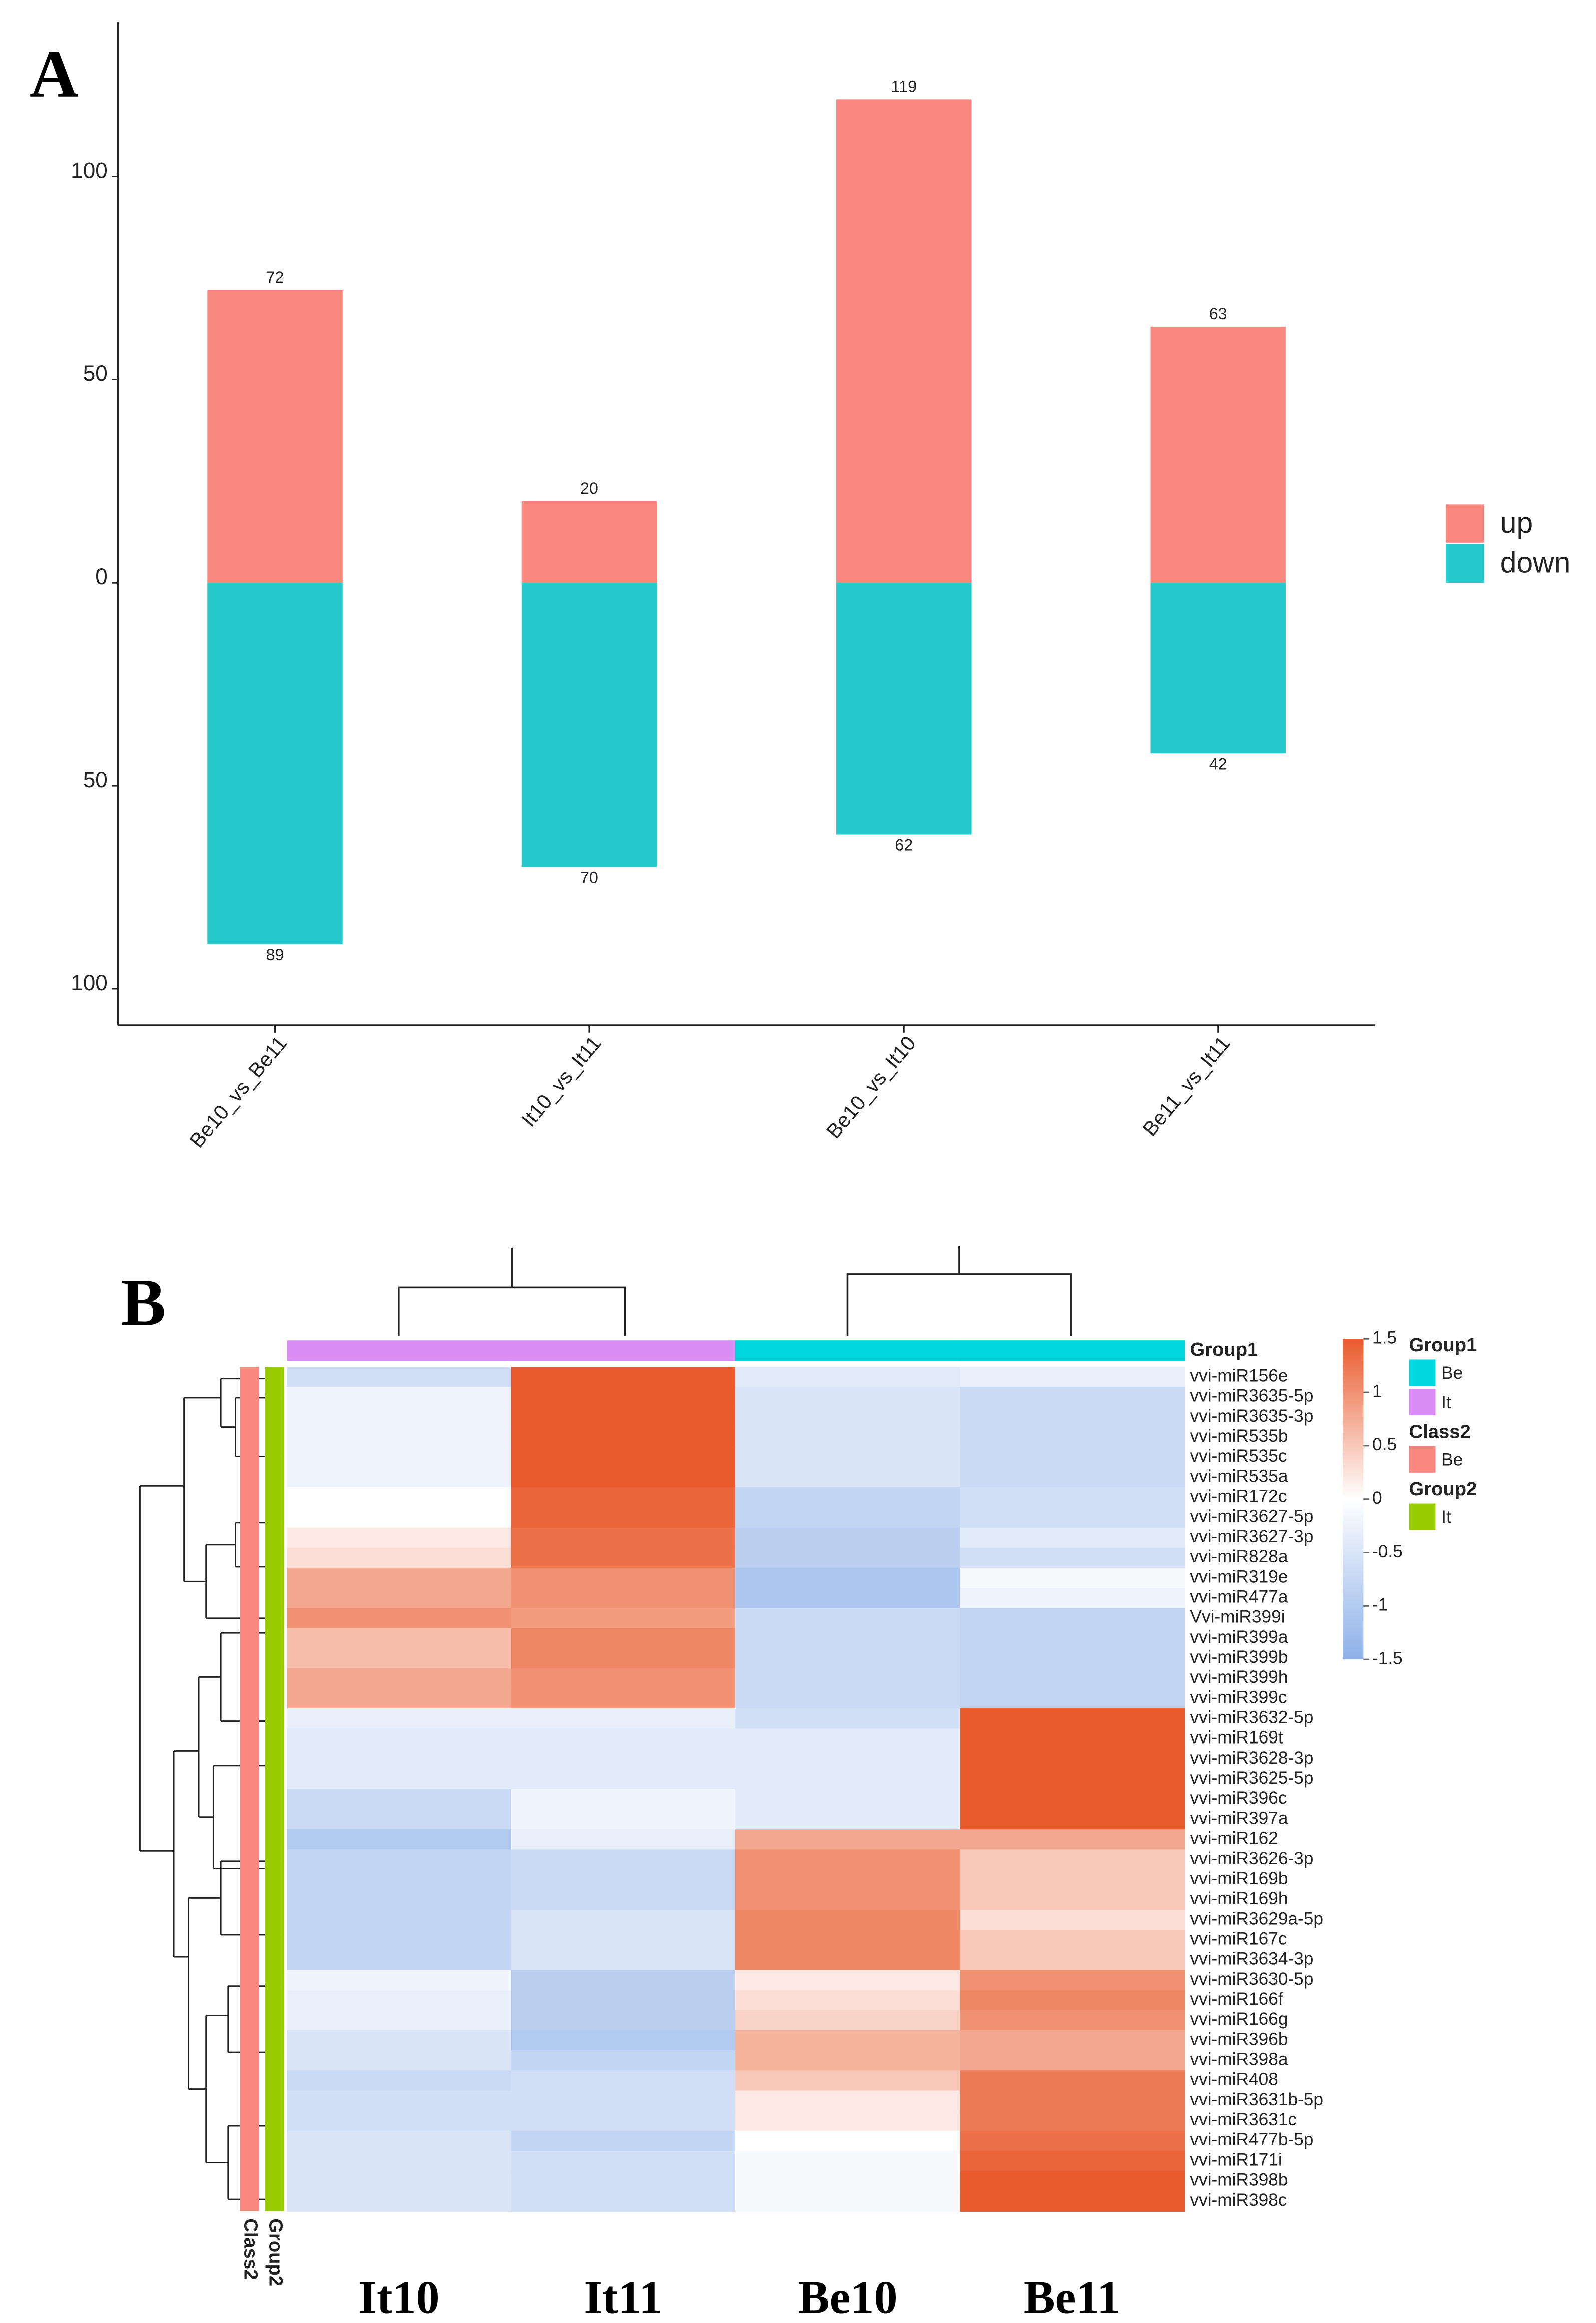 This screenshot has height=2323, width=1596. I want to click on row-dendrogram, so click(211, 1789).